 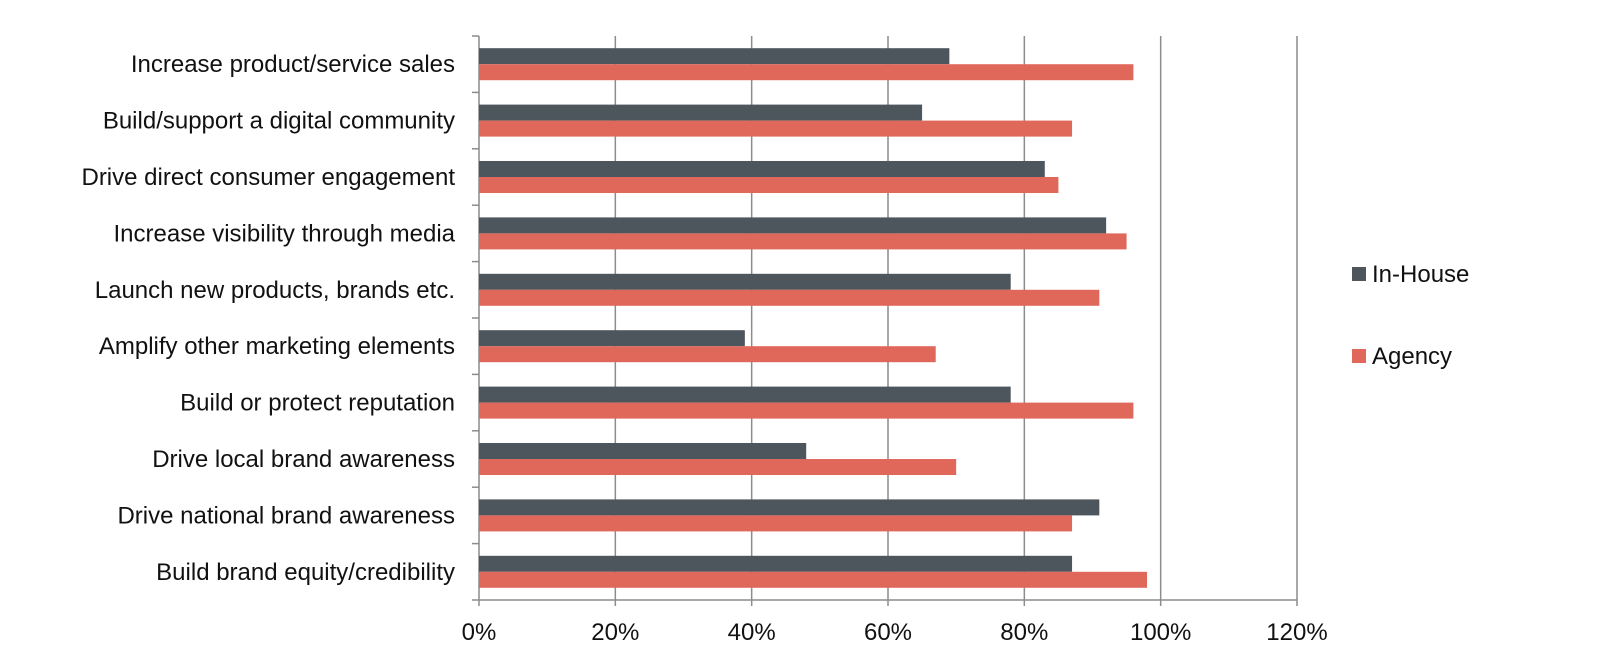 What do you see at coordinates (752, 632) in the screenshot?
I see `x-tick-label: 40%` at bounding box center [752, 632].